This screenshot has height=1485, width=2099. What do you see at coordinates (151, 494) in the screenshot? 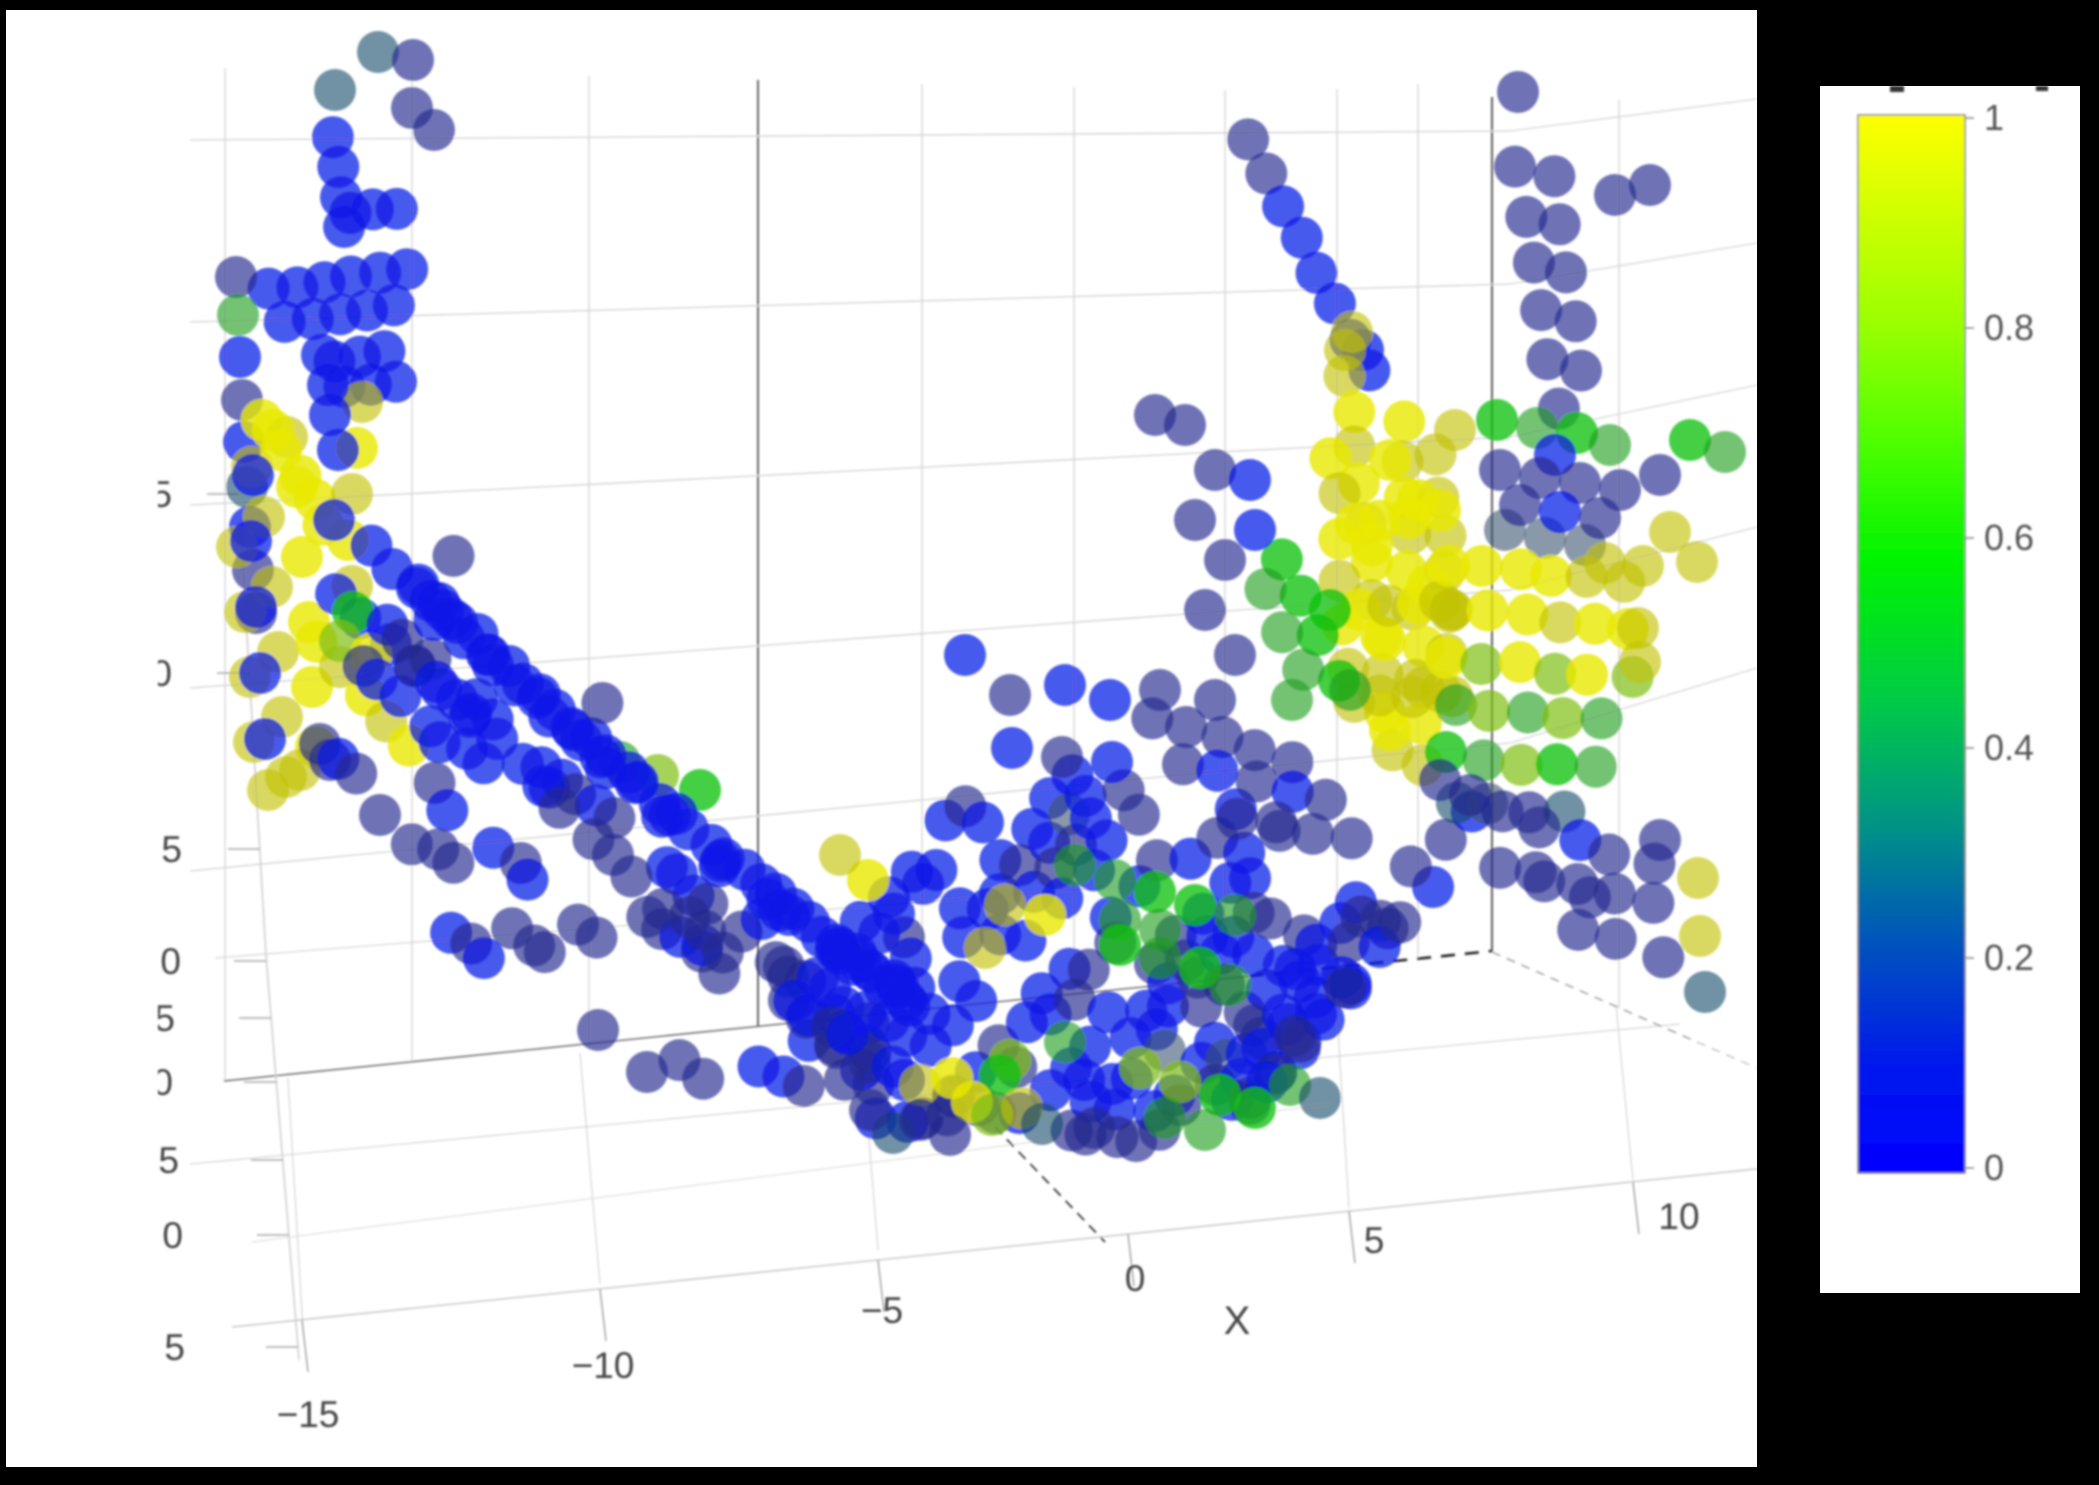
I see `svg-text: 15` at bounding box center [151, 494].